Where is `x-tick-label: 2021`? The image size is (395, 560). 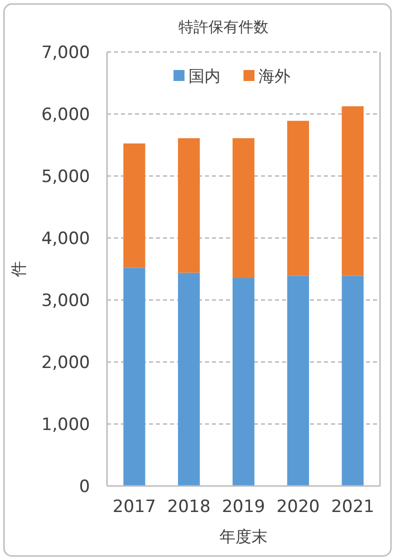
x-tick-label: 2021 is located at coordinates (352, 507).